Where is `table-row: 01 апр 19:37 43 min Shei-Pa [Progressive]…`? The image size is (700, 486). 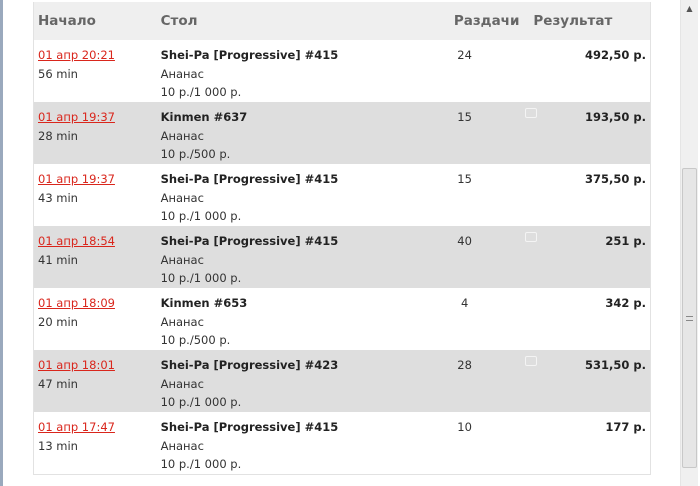
table-row: 01 апр 19:37 43 min Shei-Pa [Progressive]… is located at coordinates (342, 195).